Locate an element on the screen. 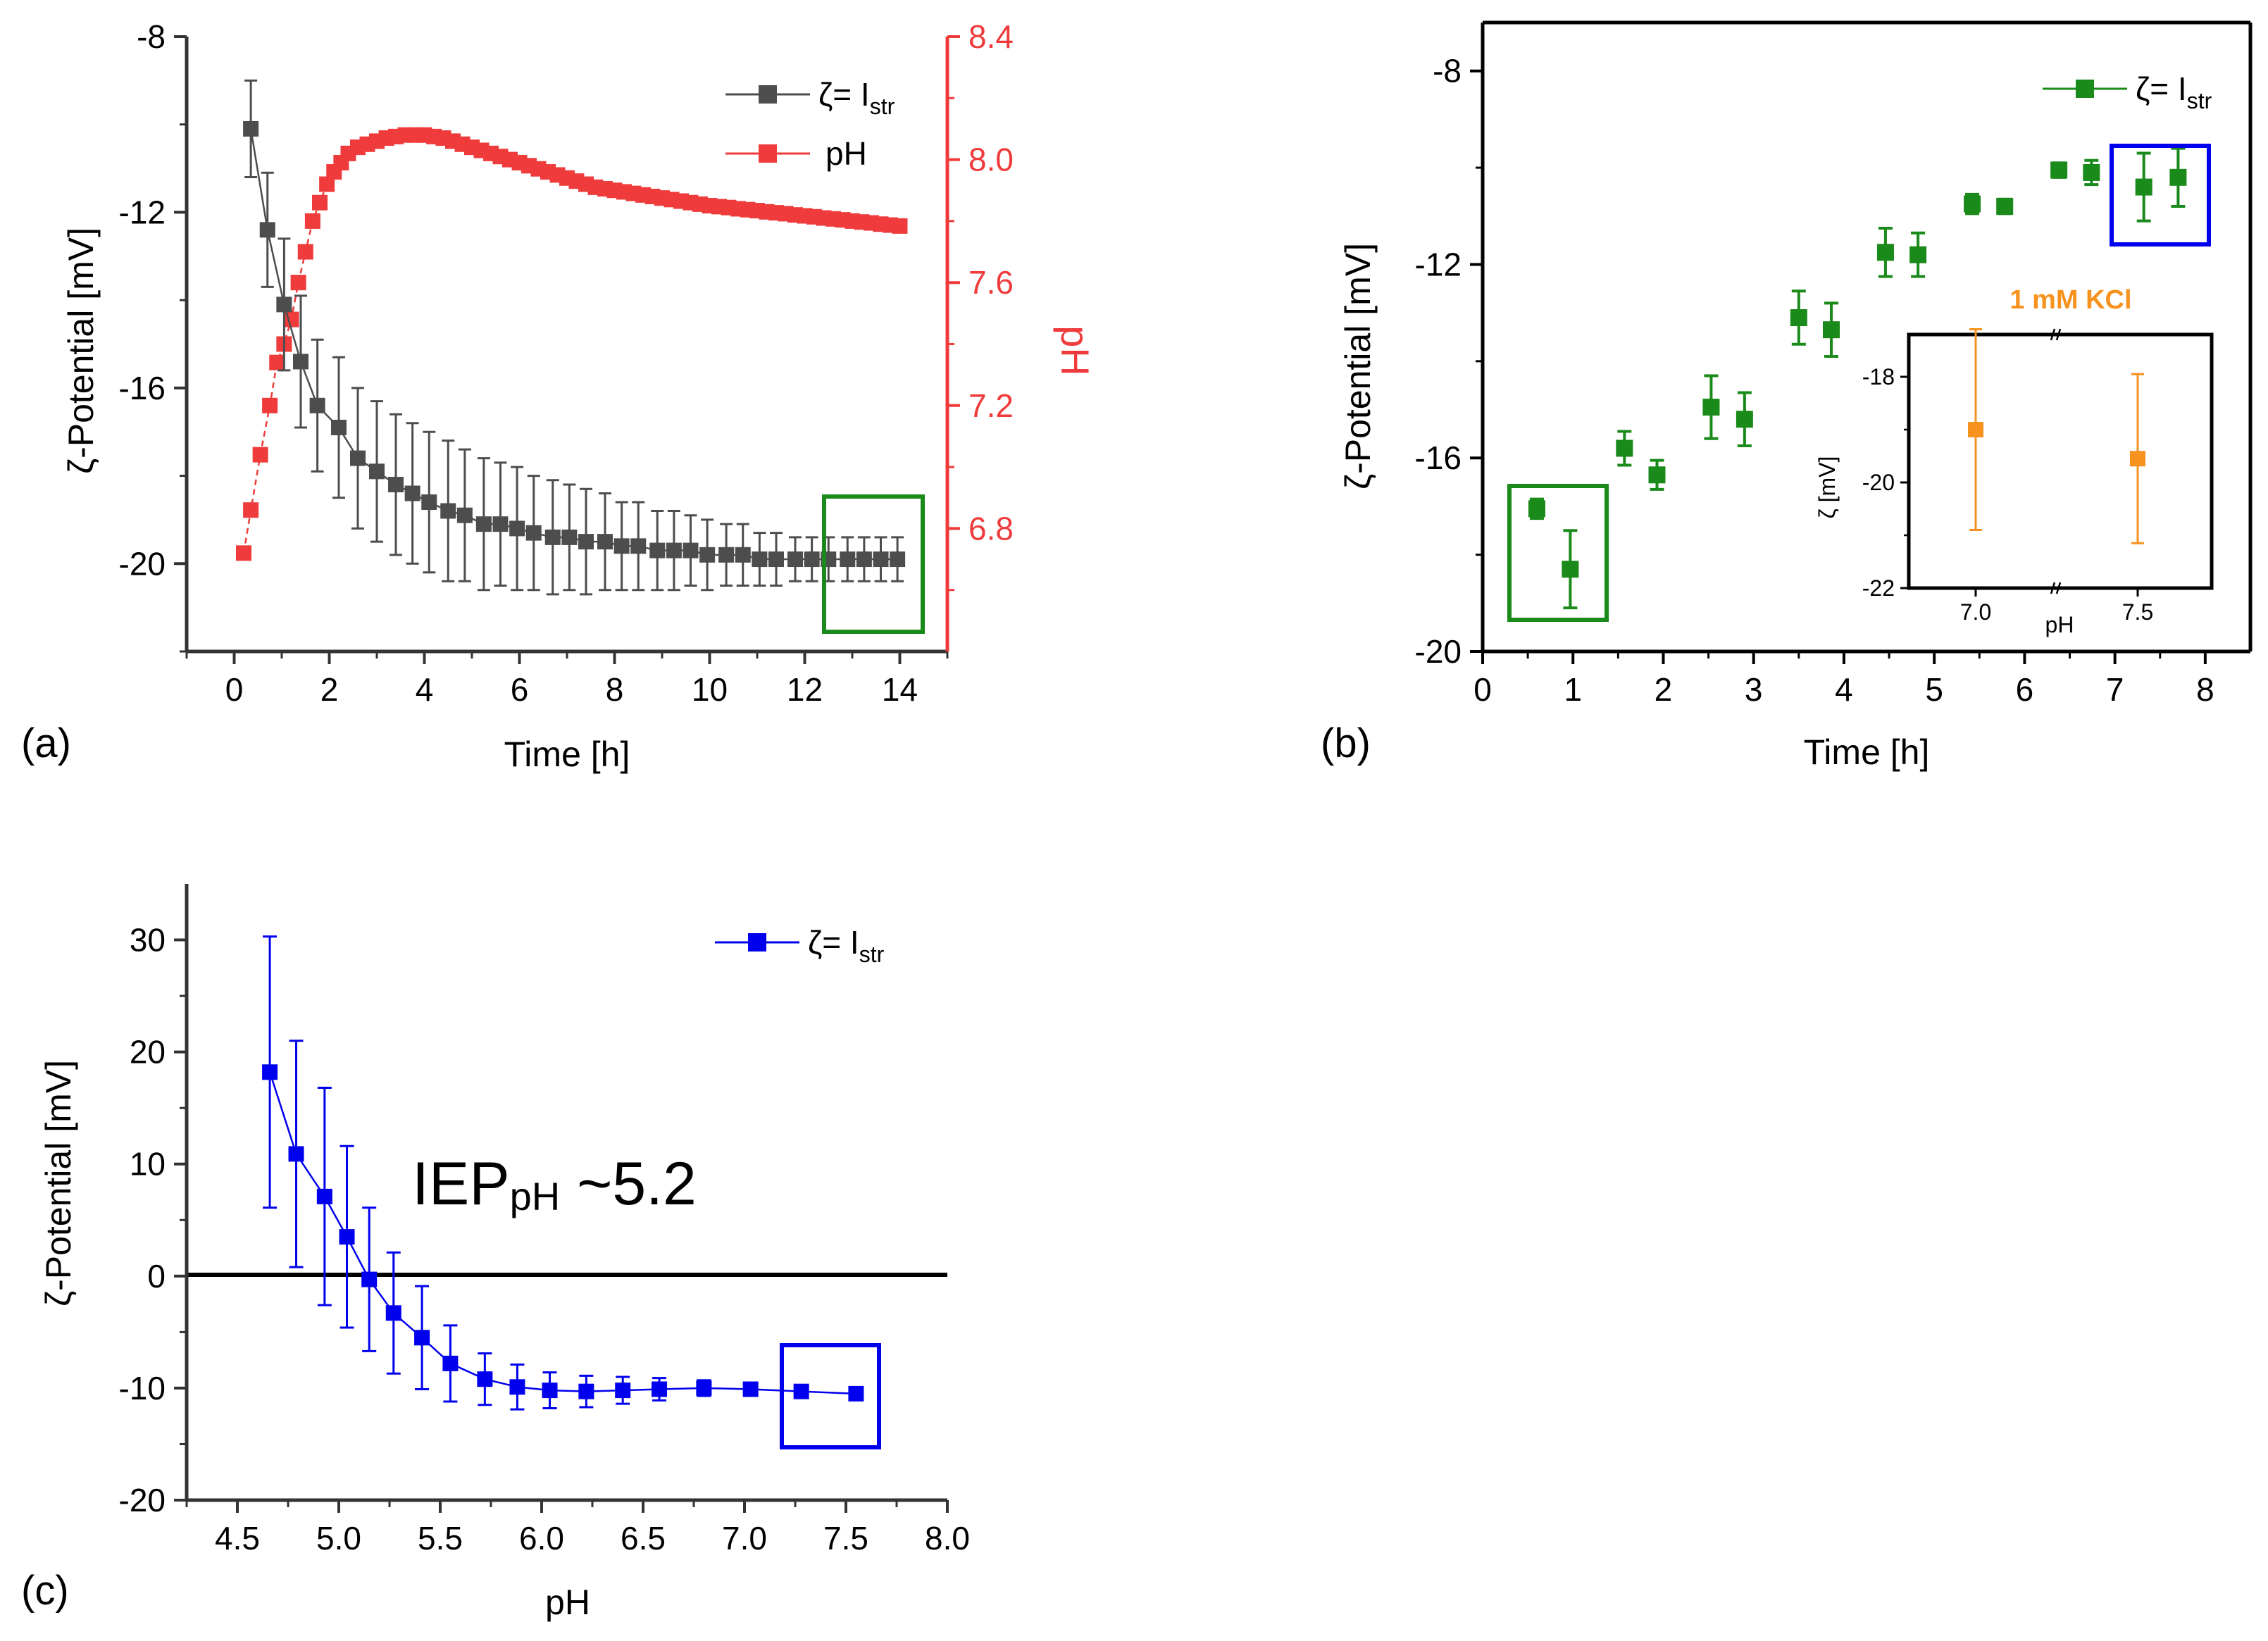 This screenshot has width=2268, height=1641. inset-y-tick-label: -18 is located at coordinates (1879, 377).